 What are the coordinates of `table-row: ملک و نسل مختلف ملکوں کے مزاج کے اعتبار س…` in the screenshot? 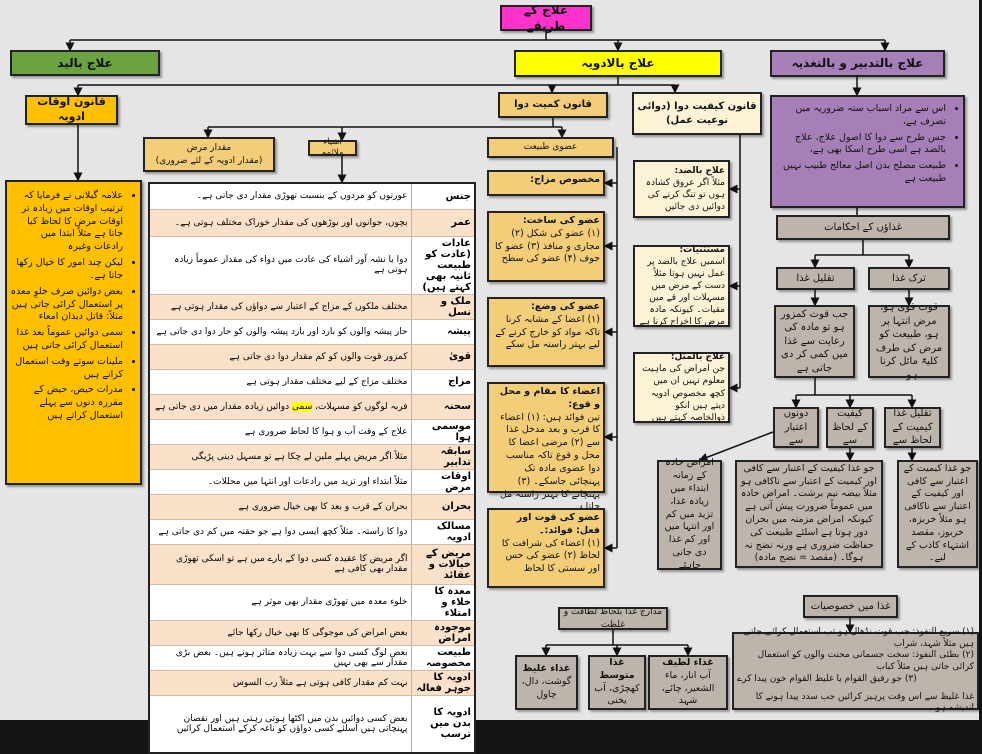 It's located at (312, 307).